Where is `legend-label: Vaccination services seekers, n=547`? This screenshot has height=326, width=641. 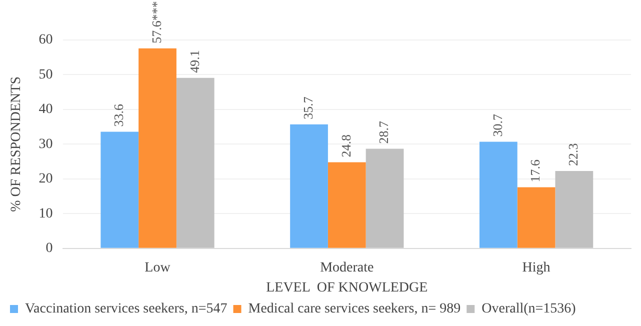
legend-label: Vaccination services seekers, n=547 is located at coordinates (126, 309).